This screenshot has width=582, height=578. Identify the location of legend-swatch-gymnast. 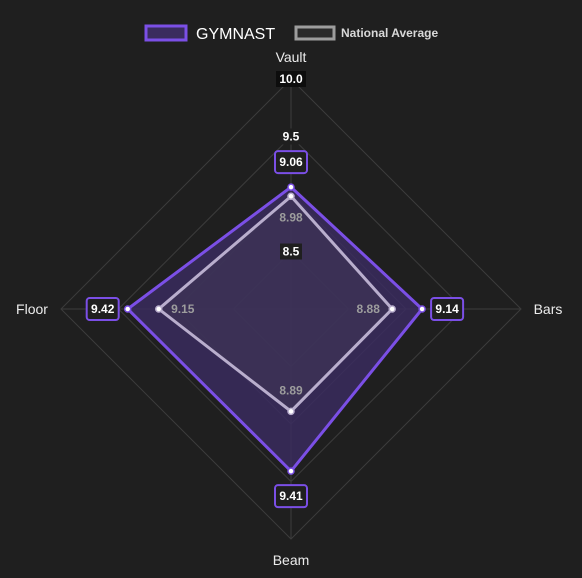
(166, 33).